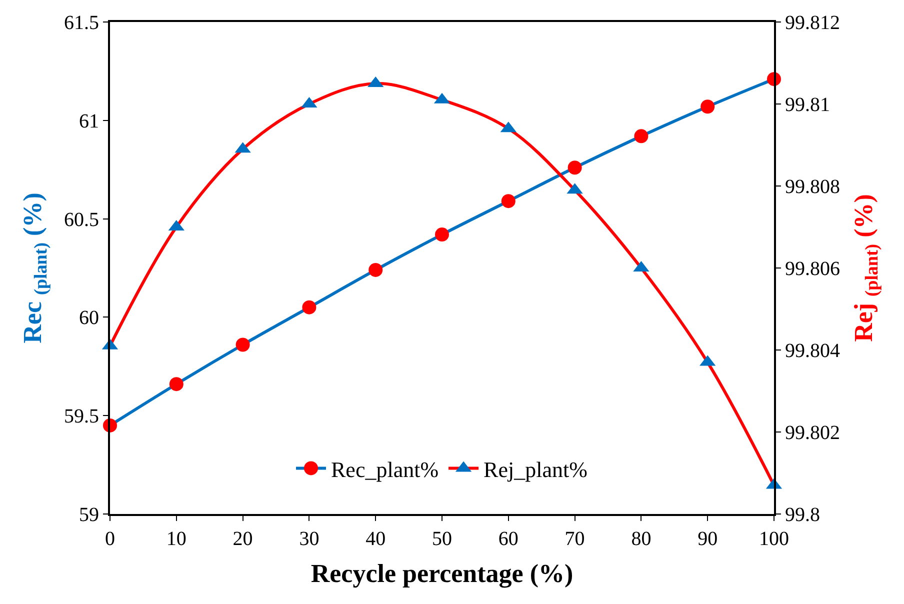 The width and height of the screenshot is (904, 604). What do you see at coordinates (89, 318) in the screenshot?
I see `y-tick-label: 60` at bounding box center [89, 318].